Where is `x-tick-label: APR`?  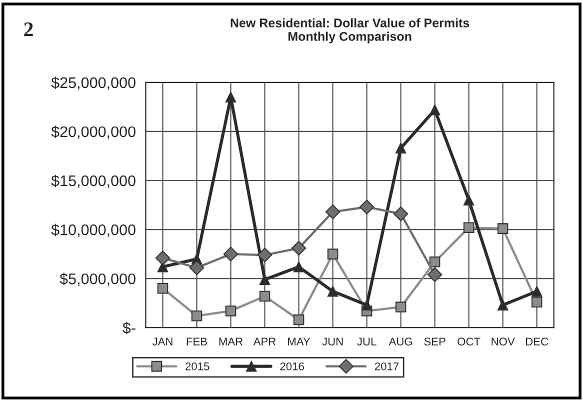
x-tick-label: APR is located at coordinates (264, 342).